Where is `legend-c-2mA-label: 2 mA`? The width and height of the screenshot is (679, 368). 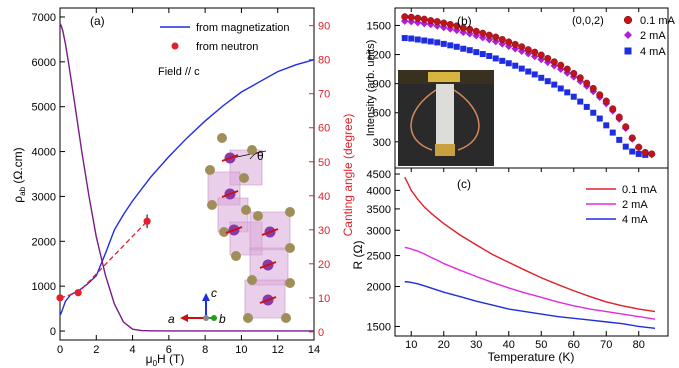 legend-c-2mA-label: 2 mA is located at coordinates (635, 205).